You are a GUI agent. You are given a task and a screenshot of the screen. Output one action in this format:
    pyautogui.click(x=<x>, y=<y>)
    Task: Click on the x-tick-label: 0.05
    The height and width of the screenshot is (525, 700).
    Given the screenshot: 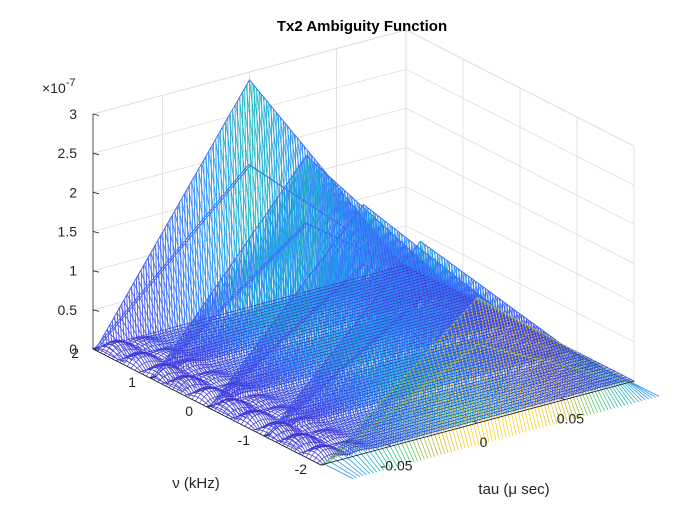 What is the action you would take?
    pyautogui.click(x=570, y=419)
    